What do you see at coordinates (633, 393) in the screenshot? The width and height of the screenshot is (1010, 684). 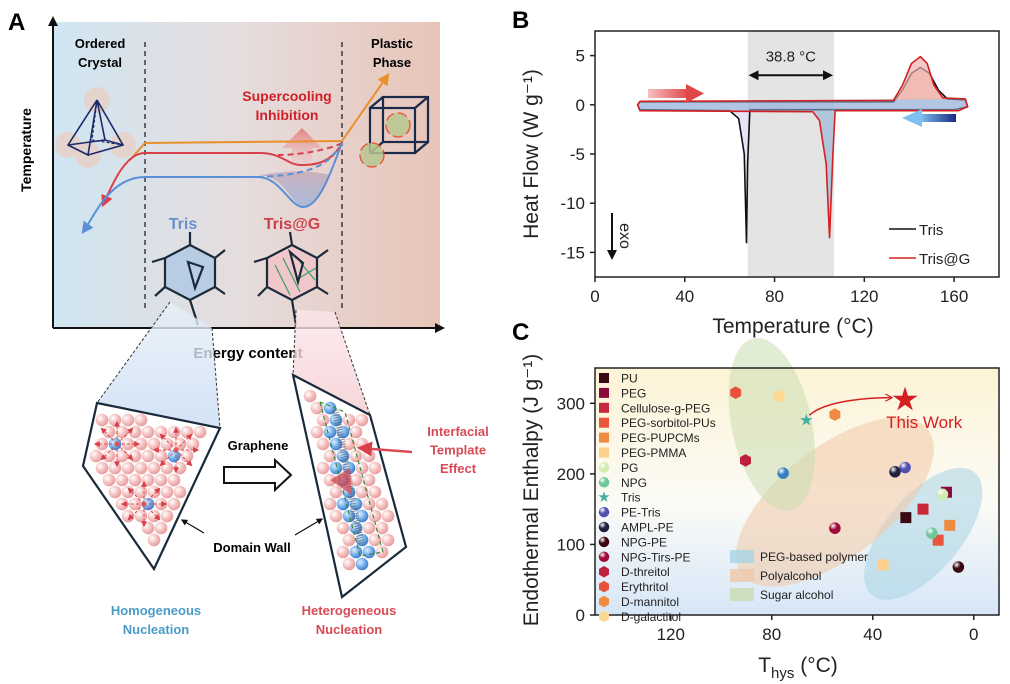 I see `legend-label: PEG` at bounding box center [633, 393].